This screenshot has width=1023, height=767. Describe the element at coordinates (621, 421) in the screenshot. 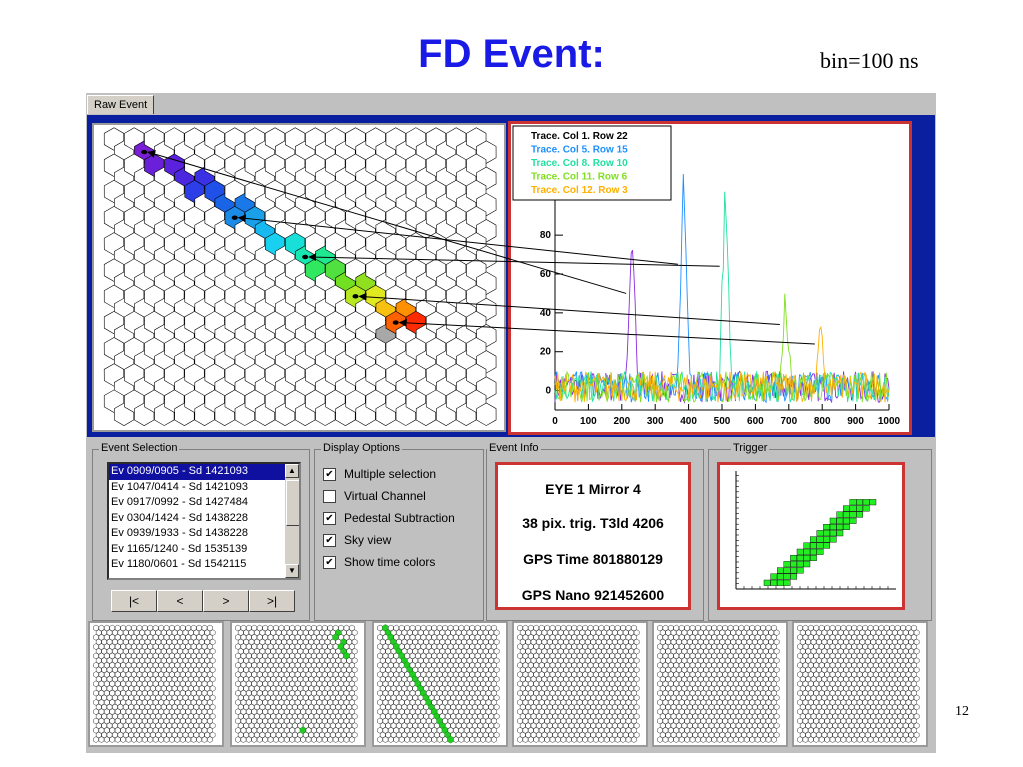

I see `x-tick-label: 200` at that location.